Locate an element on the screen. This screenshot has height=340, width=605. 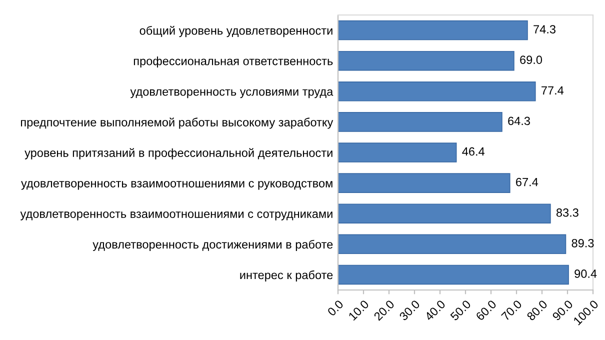
y-tick-label: удовлетворенность взаимоотношениями с руководством is located at coordinates (176, 185).